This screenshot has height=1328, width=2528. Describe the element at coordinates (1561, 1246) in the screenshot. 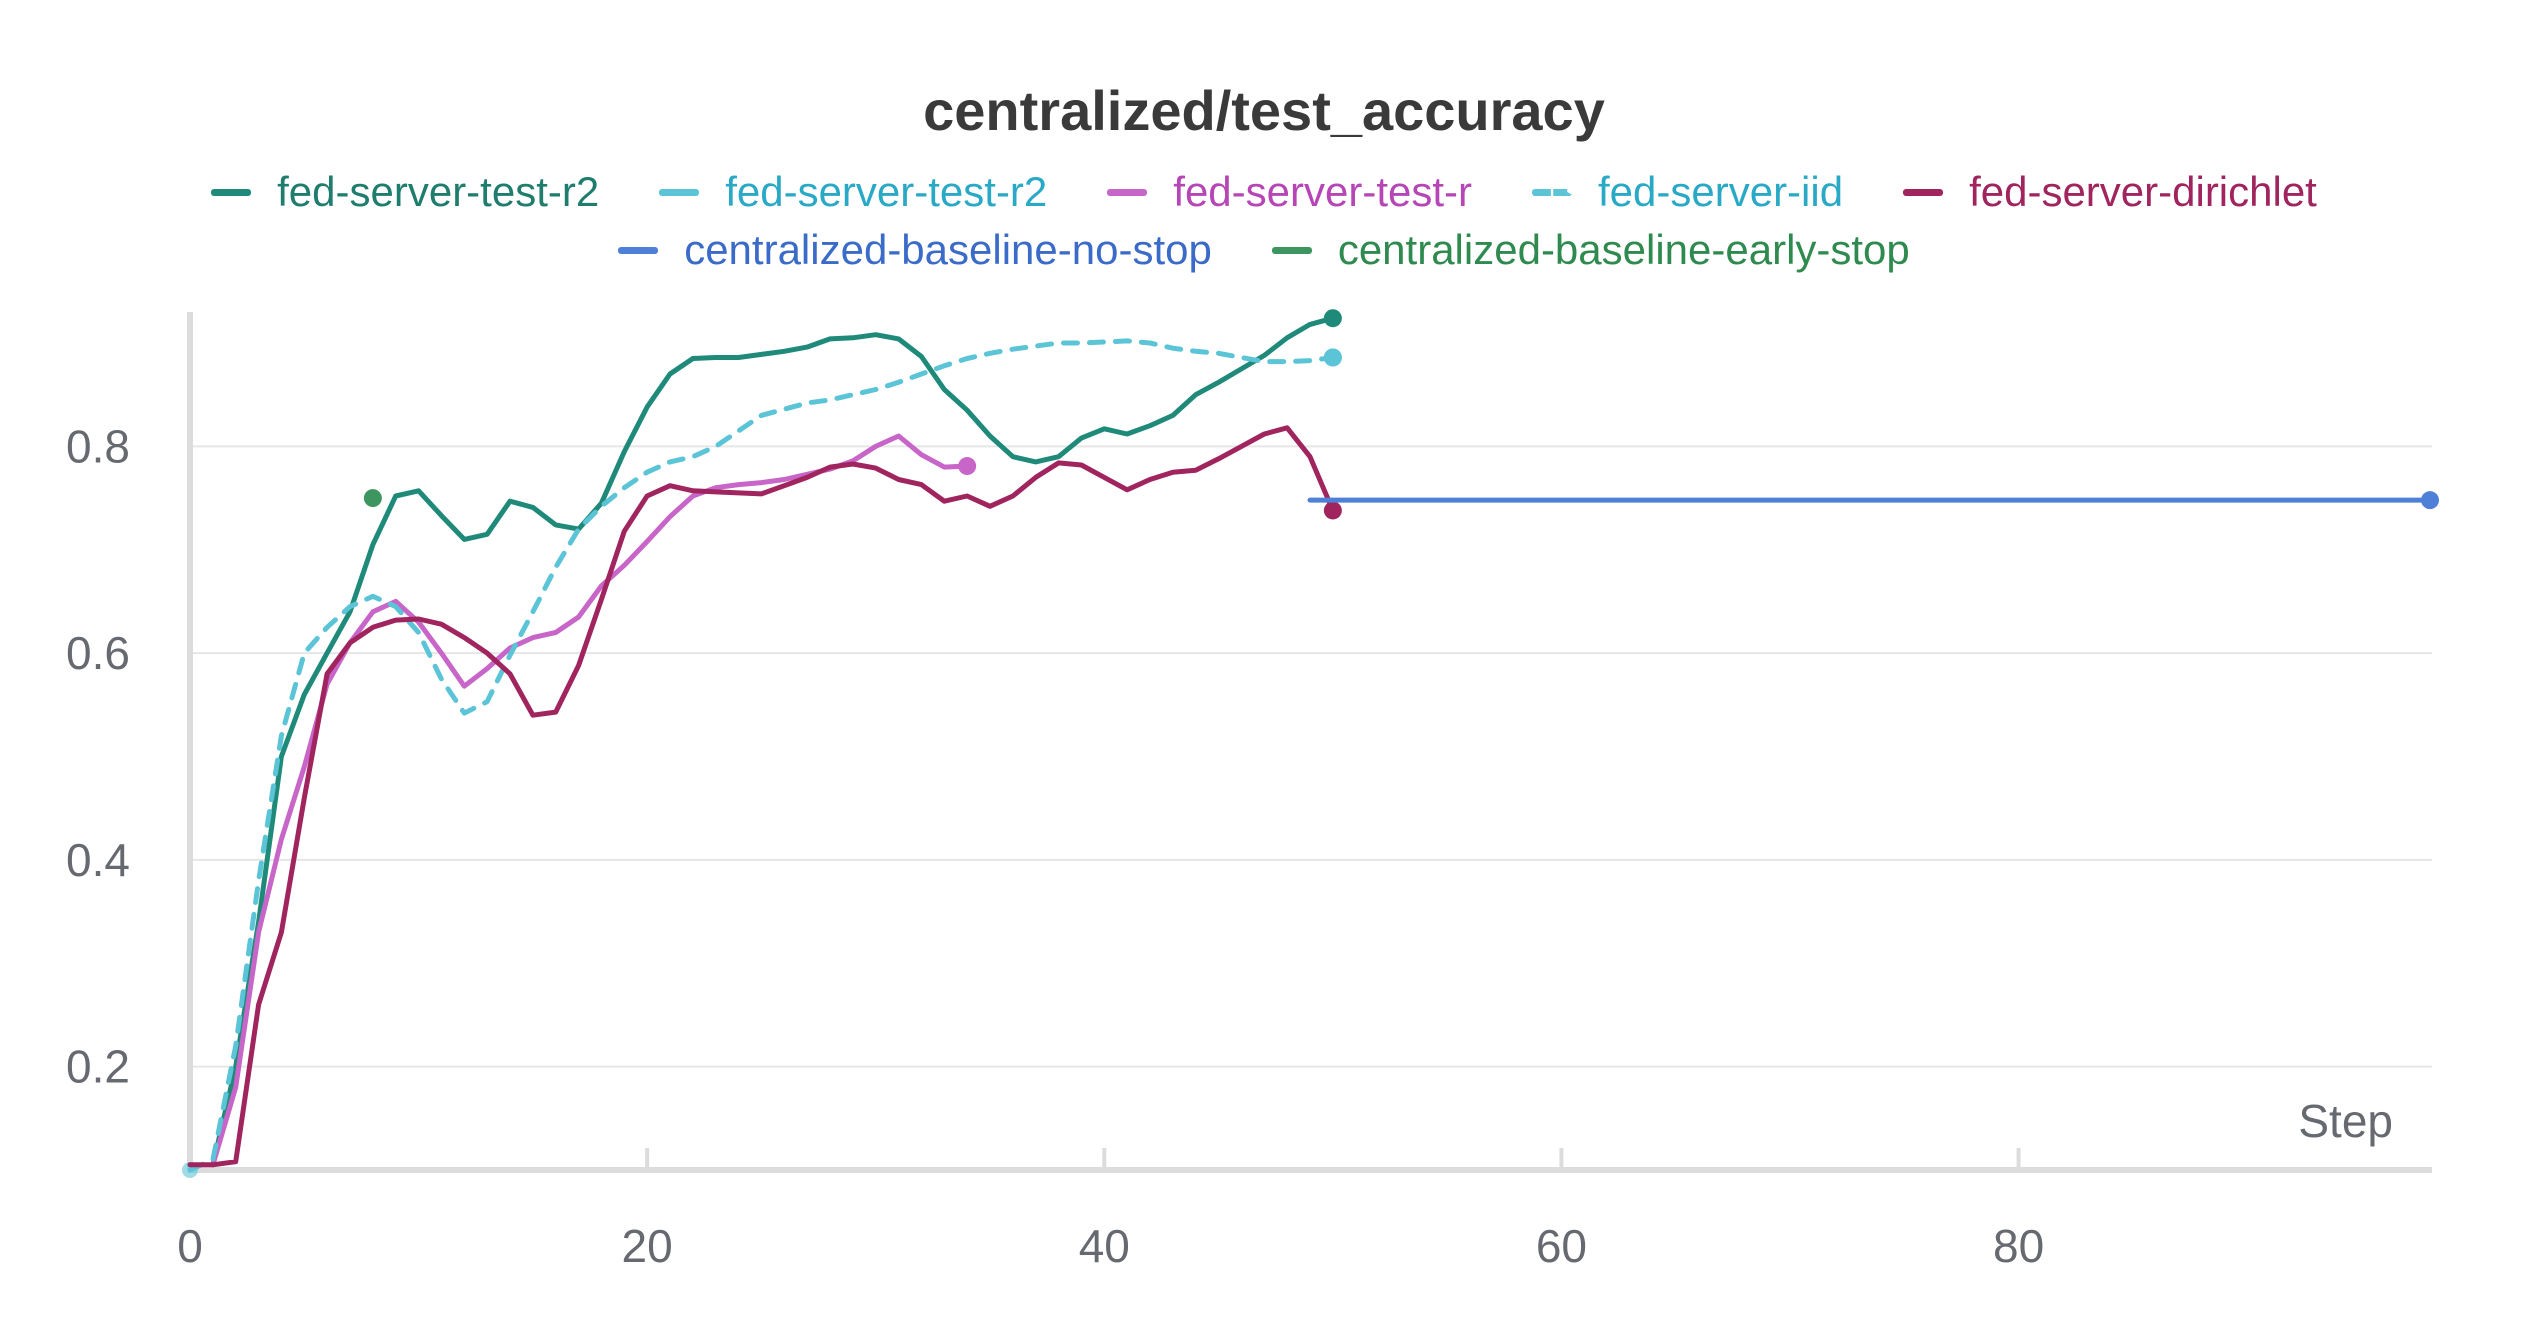

I see `x-tick-label: 60` at that location.